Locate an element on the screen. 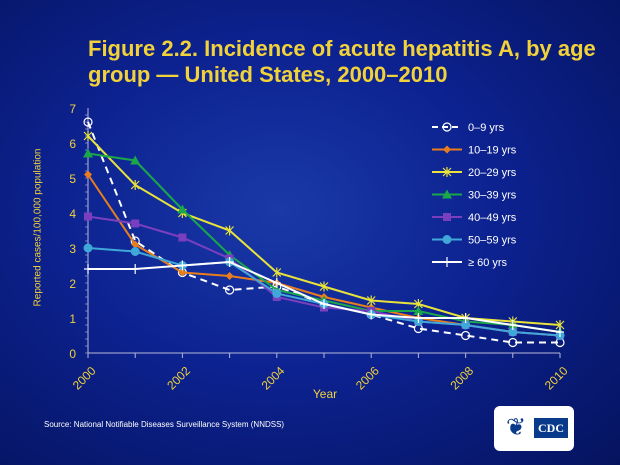 This screenshot has width=620, height=465. data-point-5-2009 is located at coordinates (513, 332).